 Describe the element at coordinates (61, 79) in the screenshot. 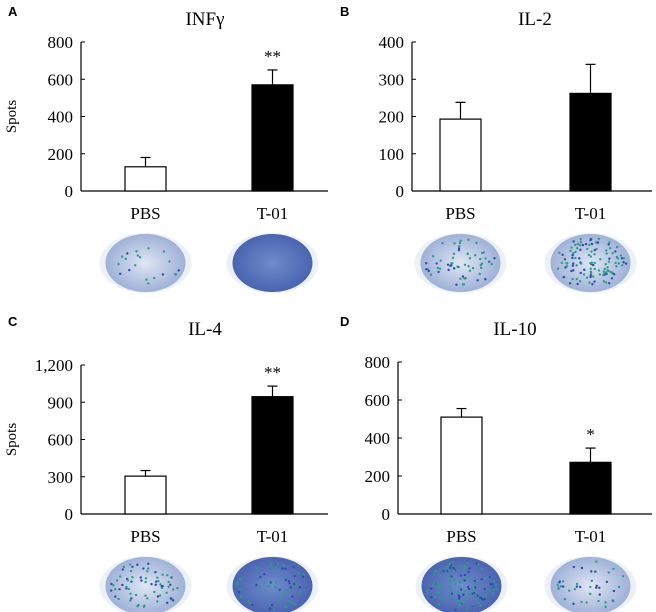

I see `y-tick-label: 600` at that location.